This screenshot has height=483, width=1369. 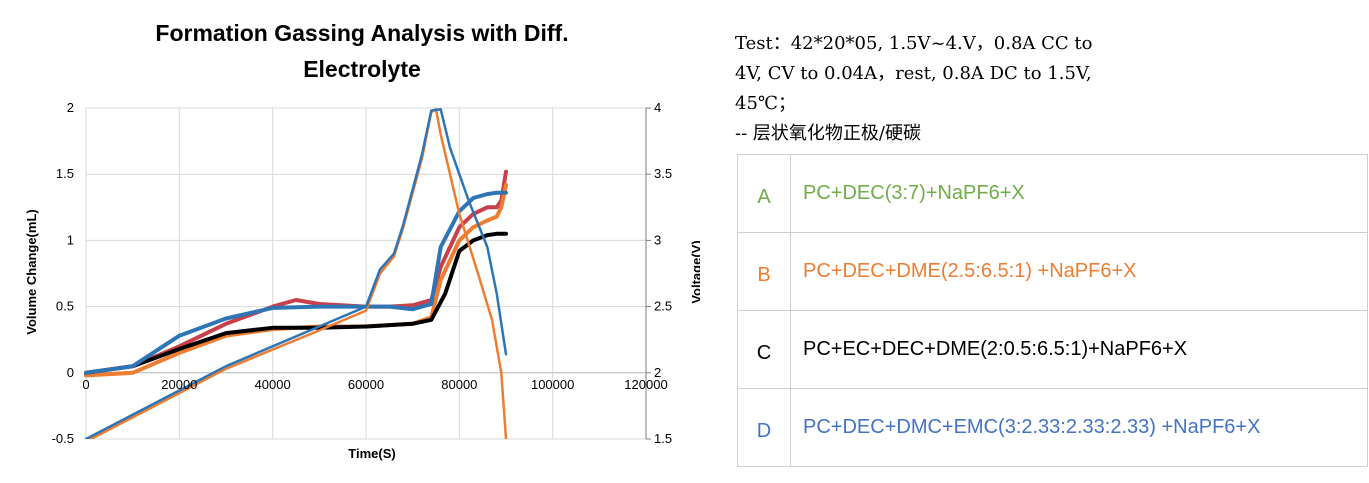 I want to click on series-line-b-volume, so click(x=296, y=280).